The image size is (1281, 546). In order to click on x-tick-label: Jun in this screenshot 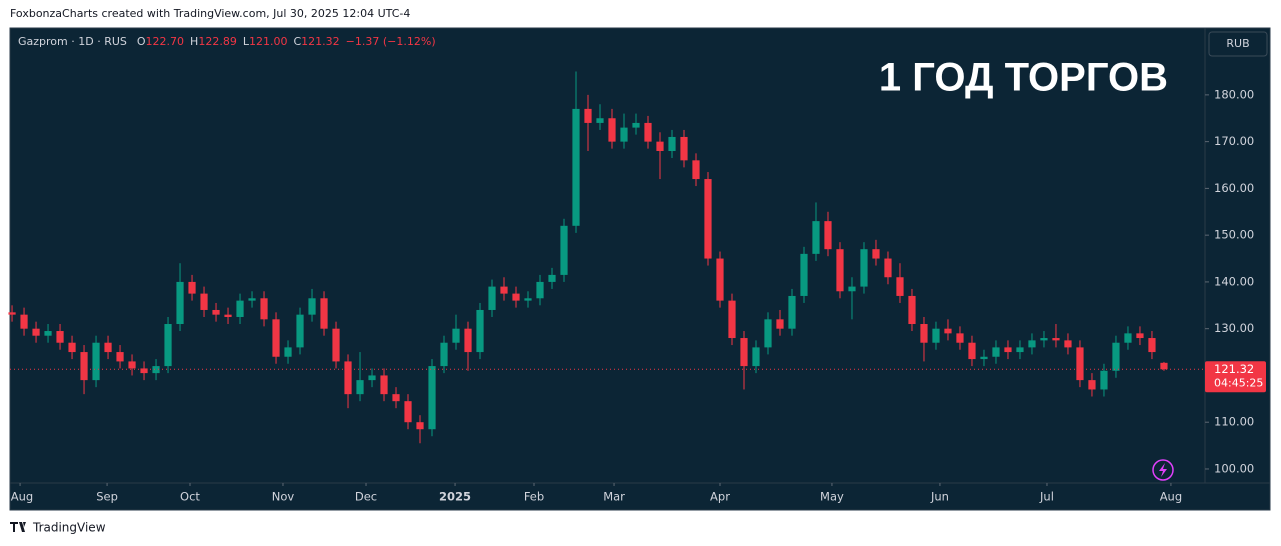, I will do `click(939, 497)`.